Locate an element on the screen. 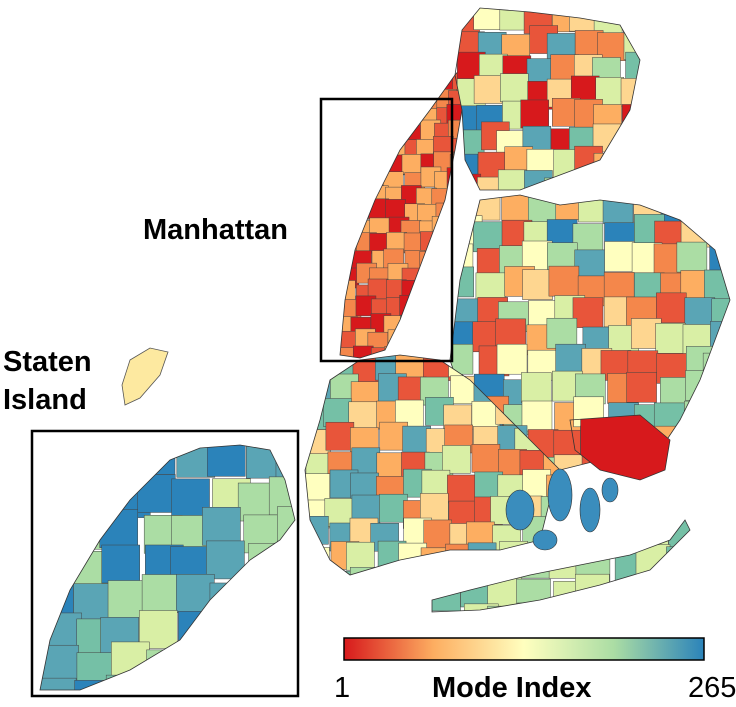 The image size is (736, 707). staten-island-inset-box is located at coordinates (165, 563).